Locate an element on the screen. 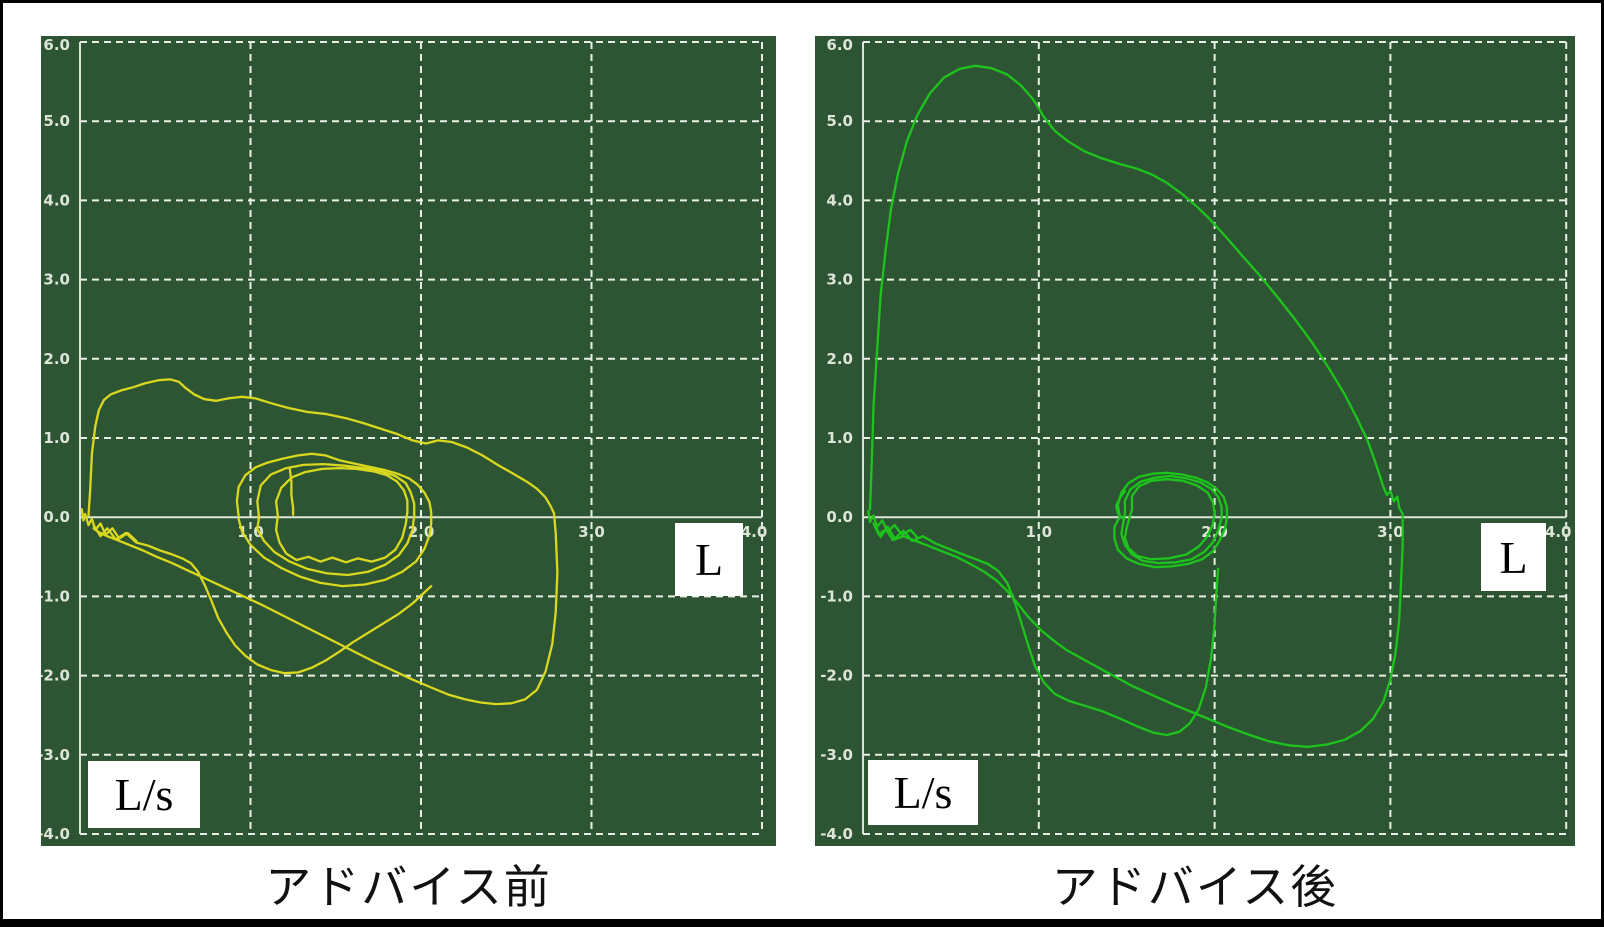 This screenshot has width=1604, height=927. x-tick-label: 1.0 is located at coordinates (1039, 532).